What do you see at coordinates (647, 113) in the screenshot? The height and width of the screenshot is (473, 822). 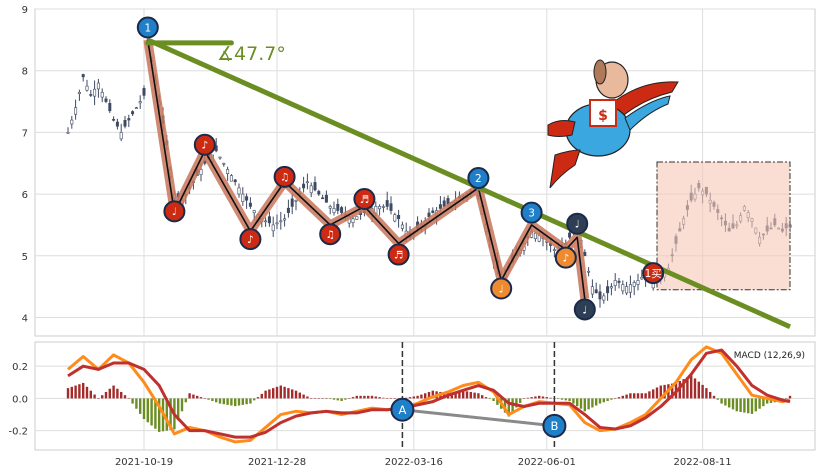 I see `raised-arm` at bounding box center [647, 113].